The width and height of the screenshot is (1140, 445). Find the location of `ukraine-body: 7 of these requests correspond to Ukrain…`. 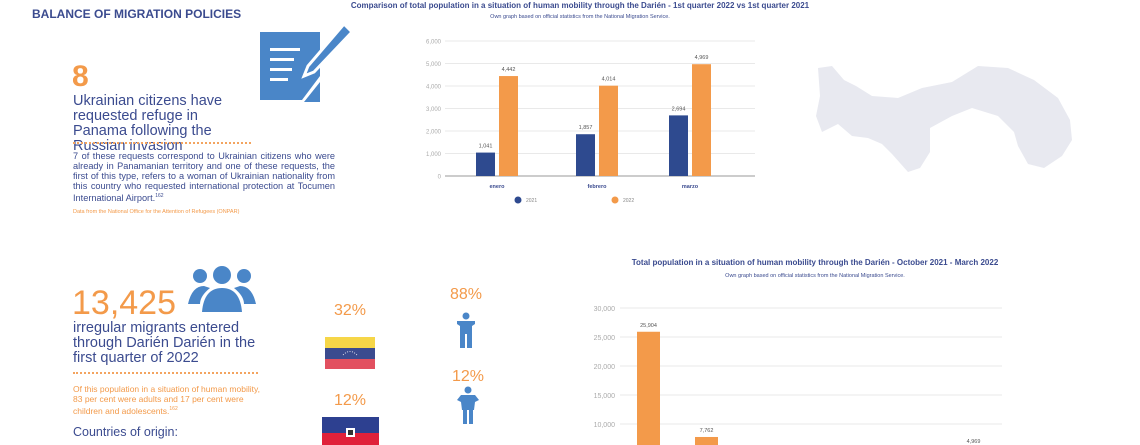

ukraine-body: 7 of these requests correspond to Ukrain… is located at coordinates (204, 177).